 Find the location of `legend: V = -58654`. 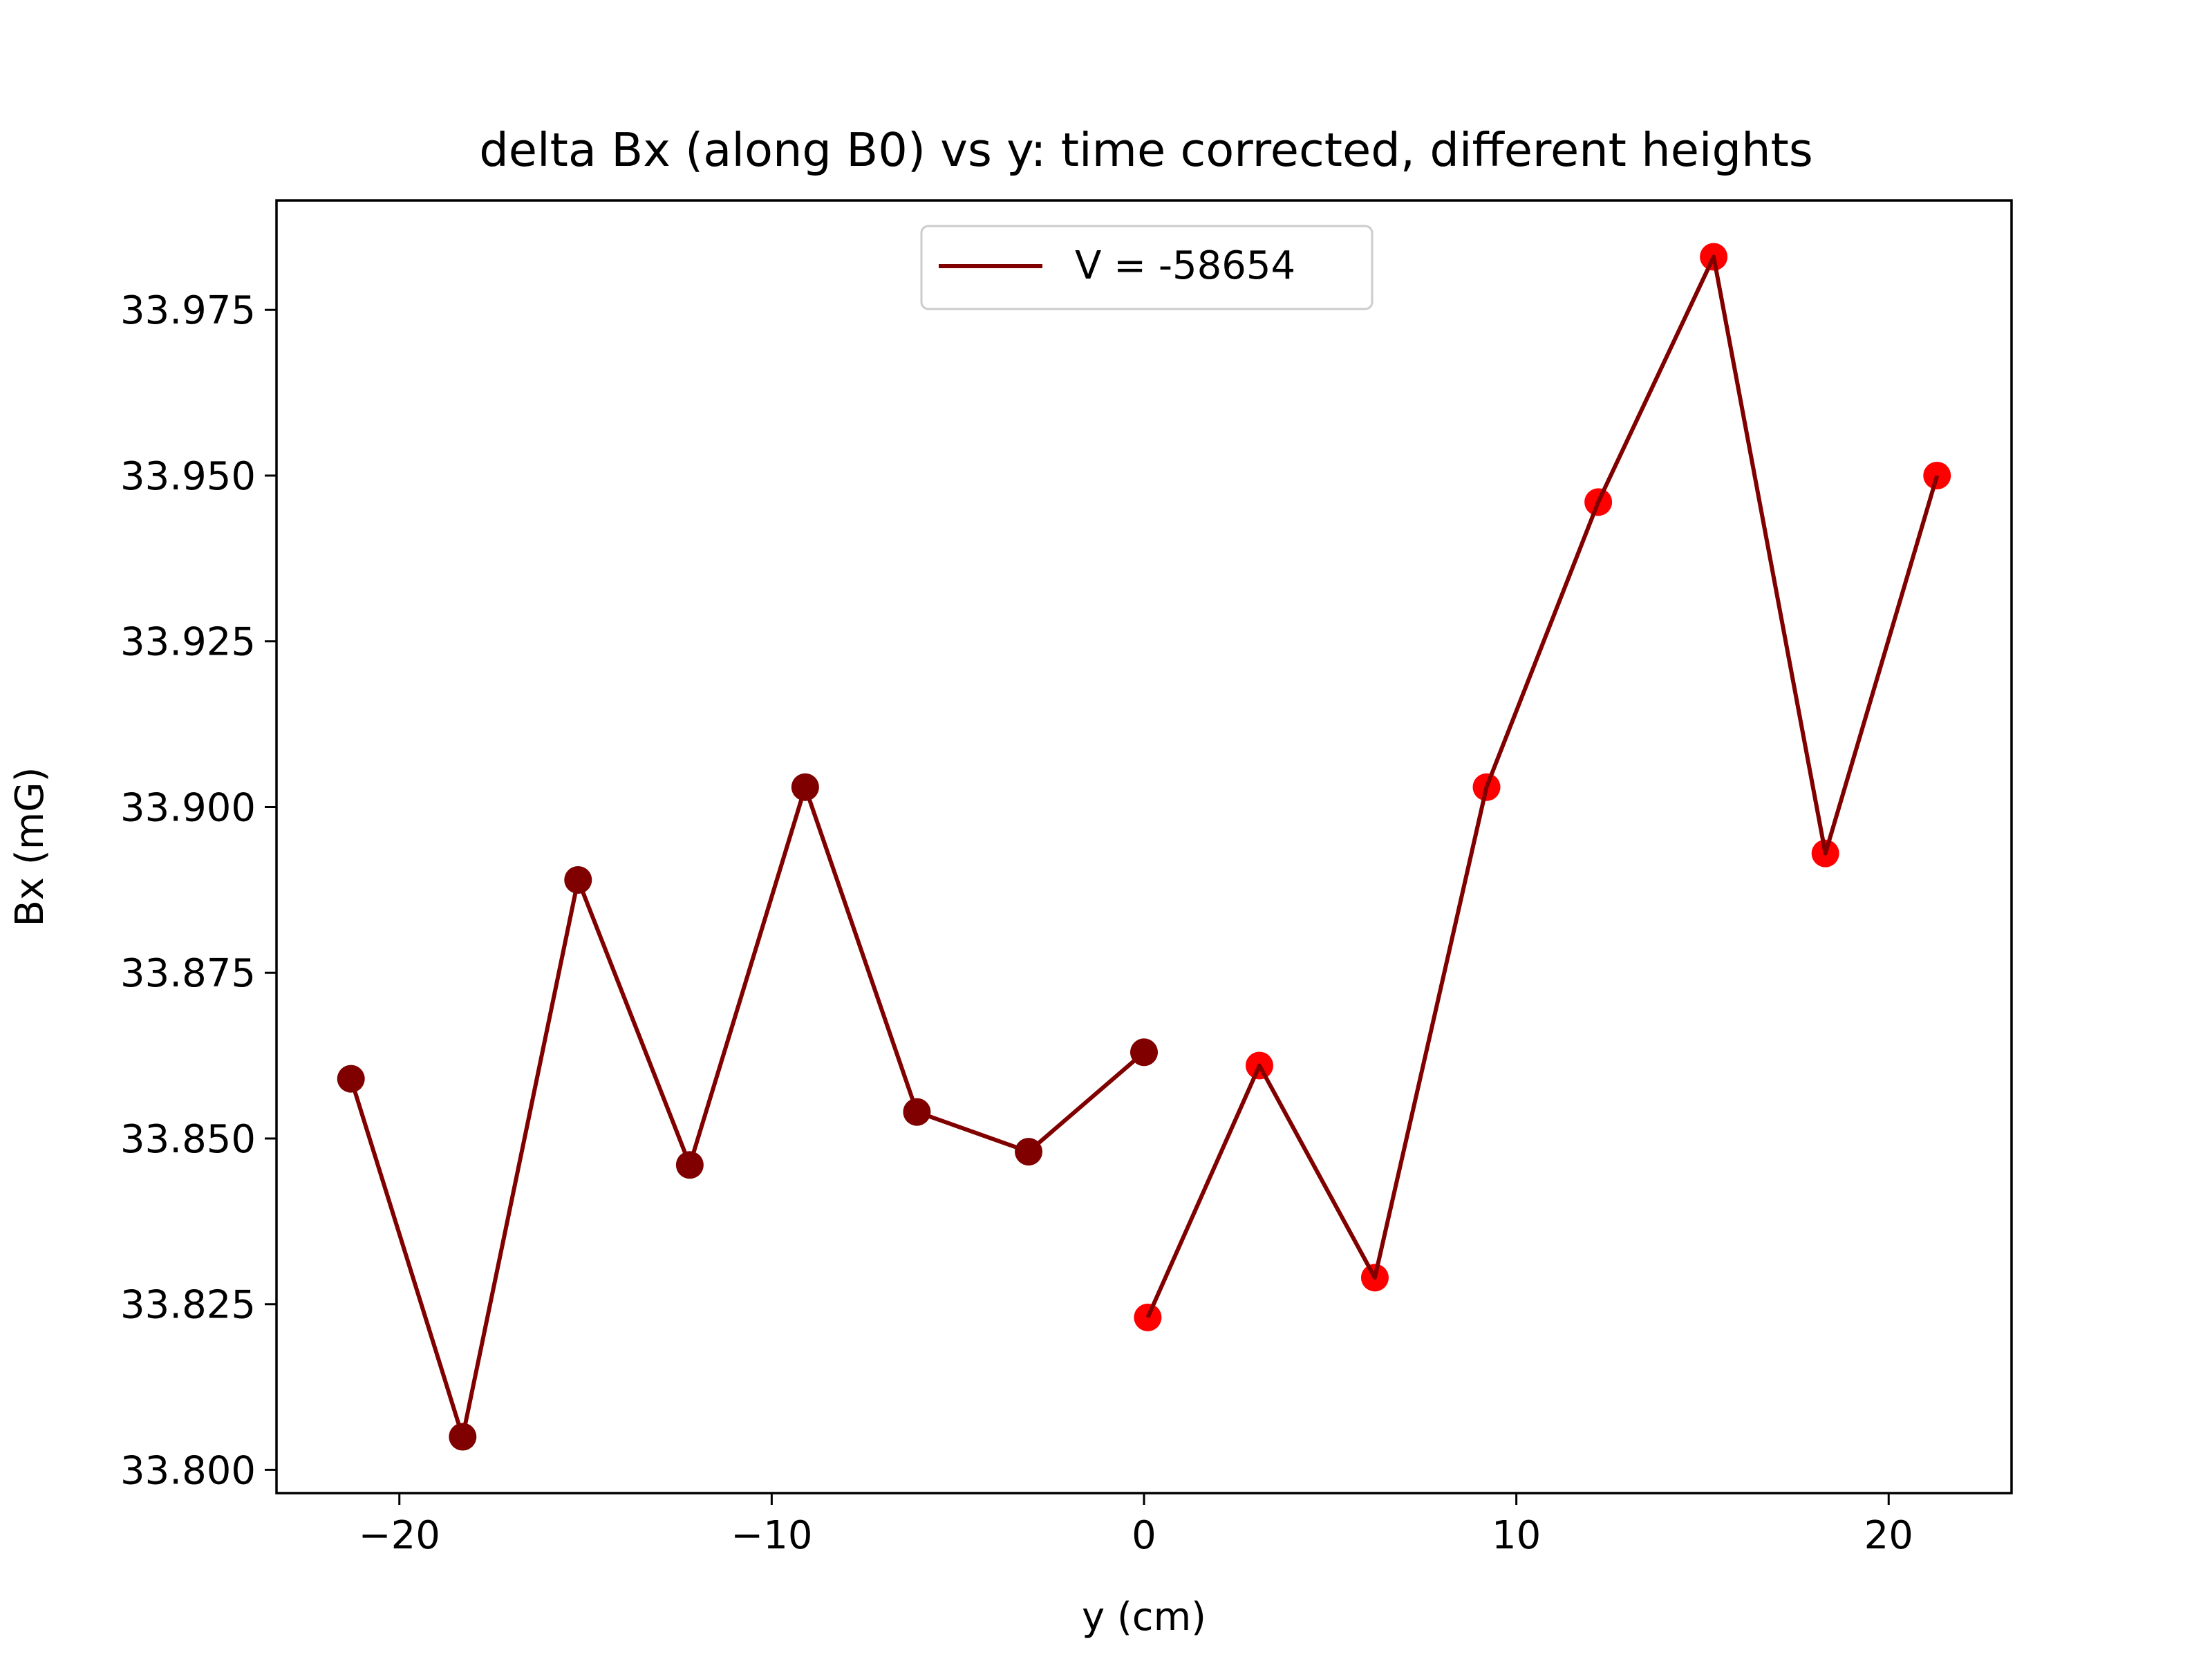

legend: V = -58654 is located at coordinates (1147, 267).